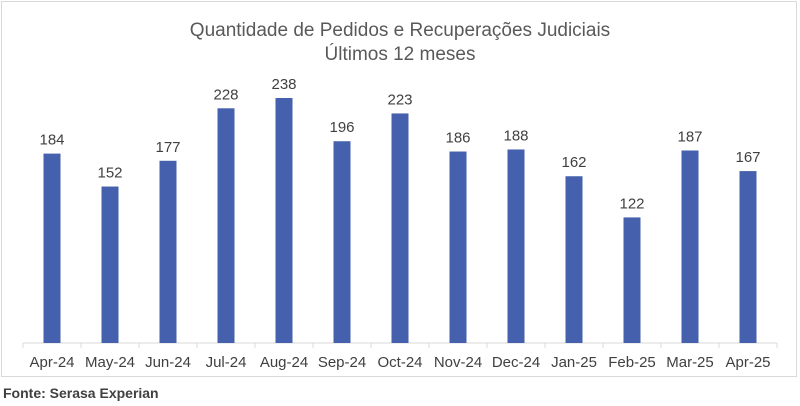 This screenshot has height=406, width=800. Describe the element at coordinates (632, 362) in the screenshot. I see `tick-label-feb-25: Feb-25` at that location.